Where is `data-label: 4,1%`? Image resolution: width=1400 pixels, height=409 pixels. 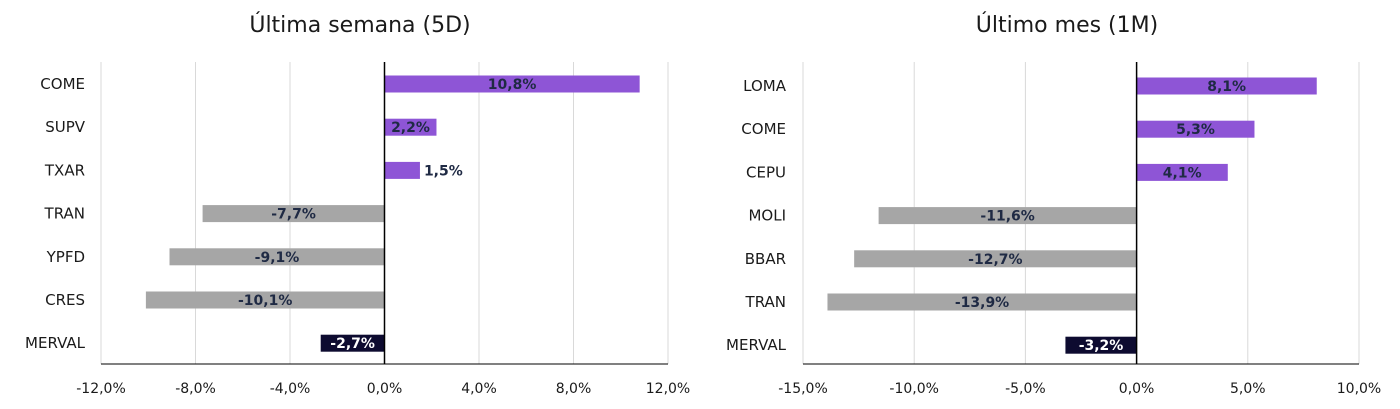 data-label: 4,1% is located at coordinates (1182, 173).